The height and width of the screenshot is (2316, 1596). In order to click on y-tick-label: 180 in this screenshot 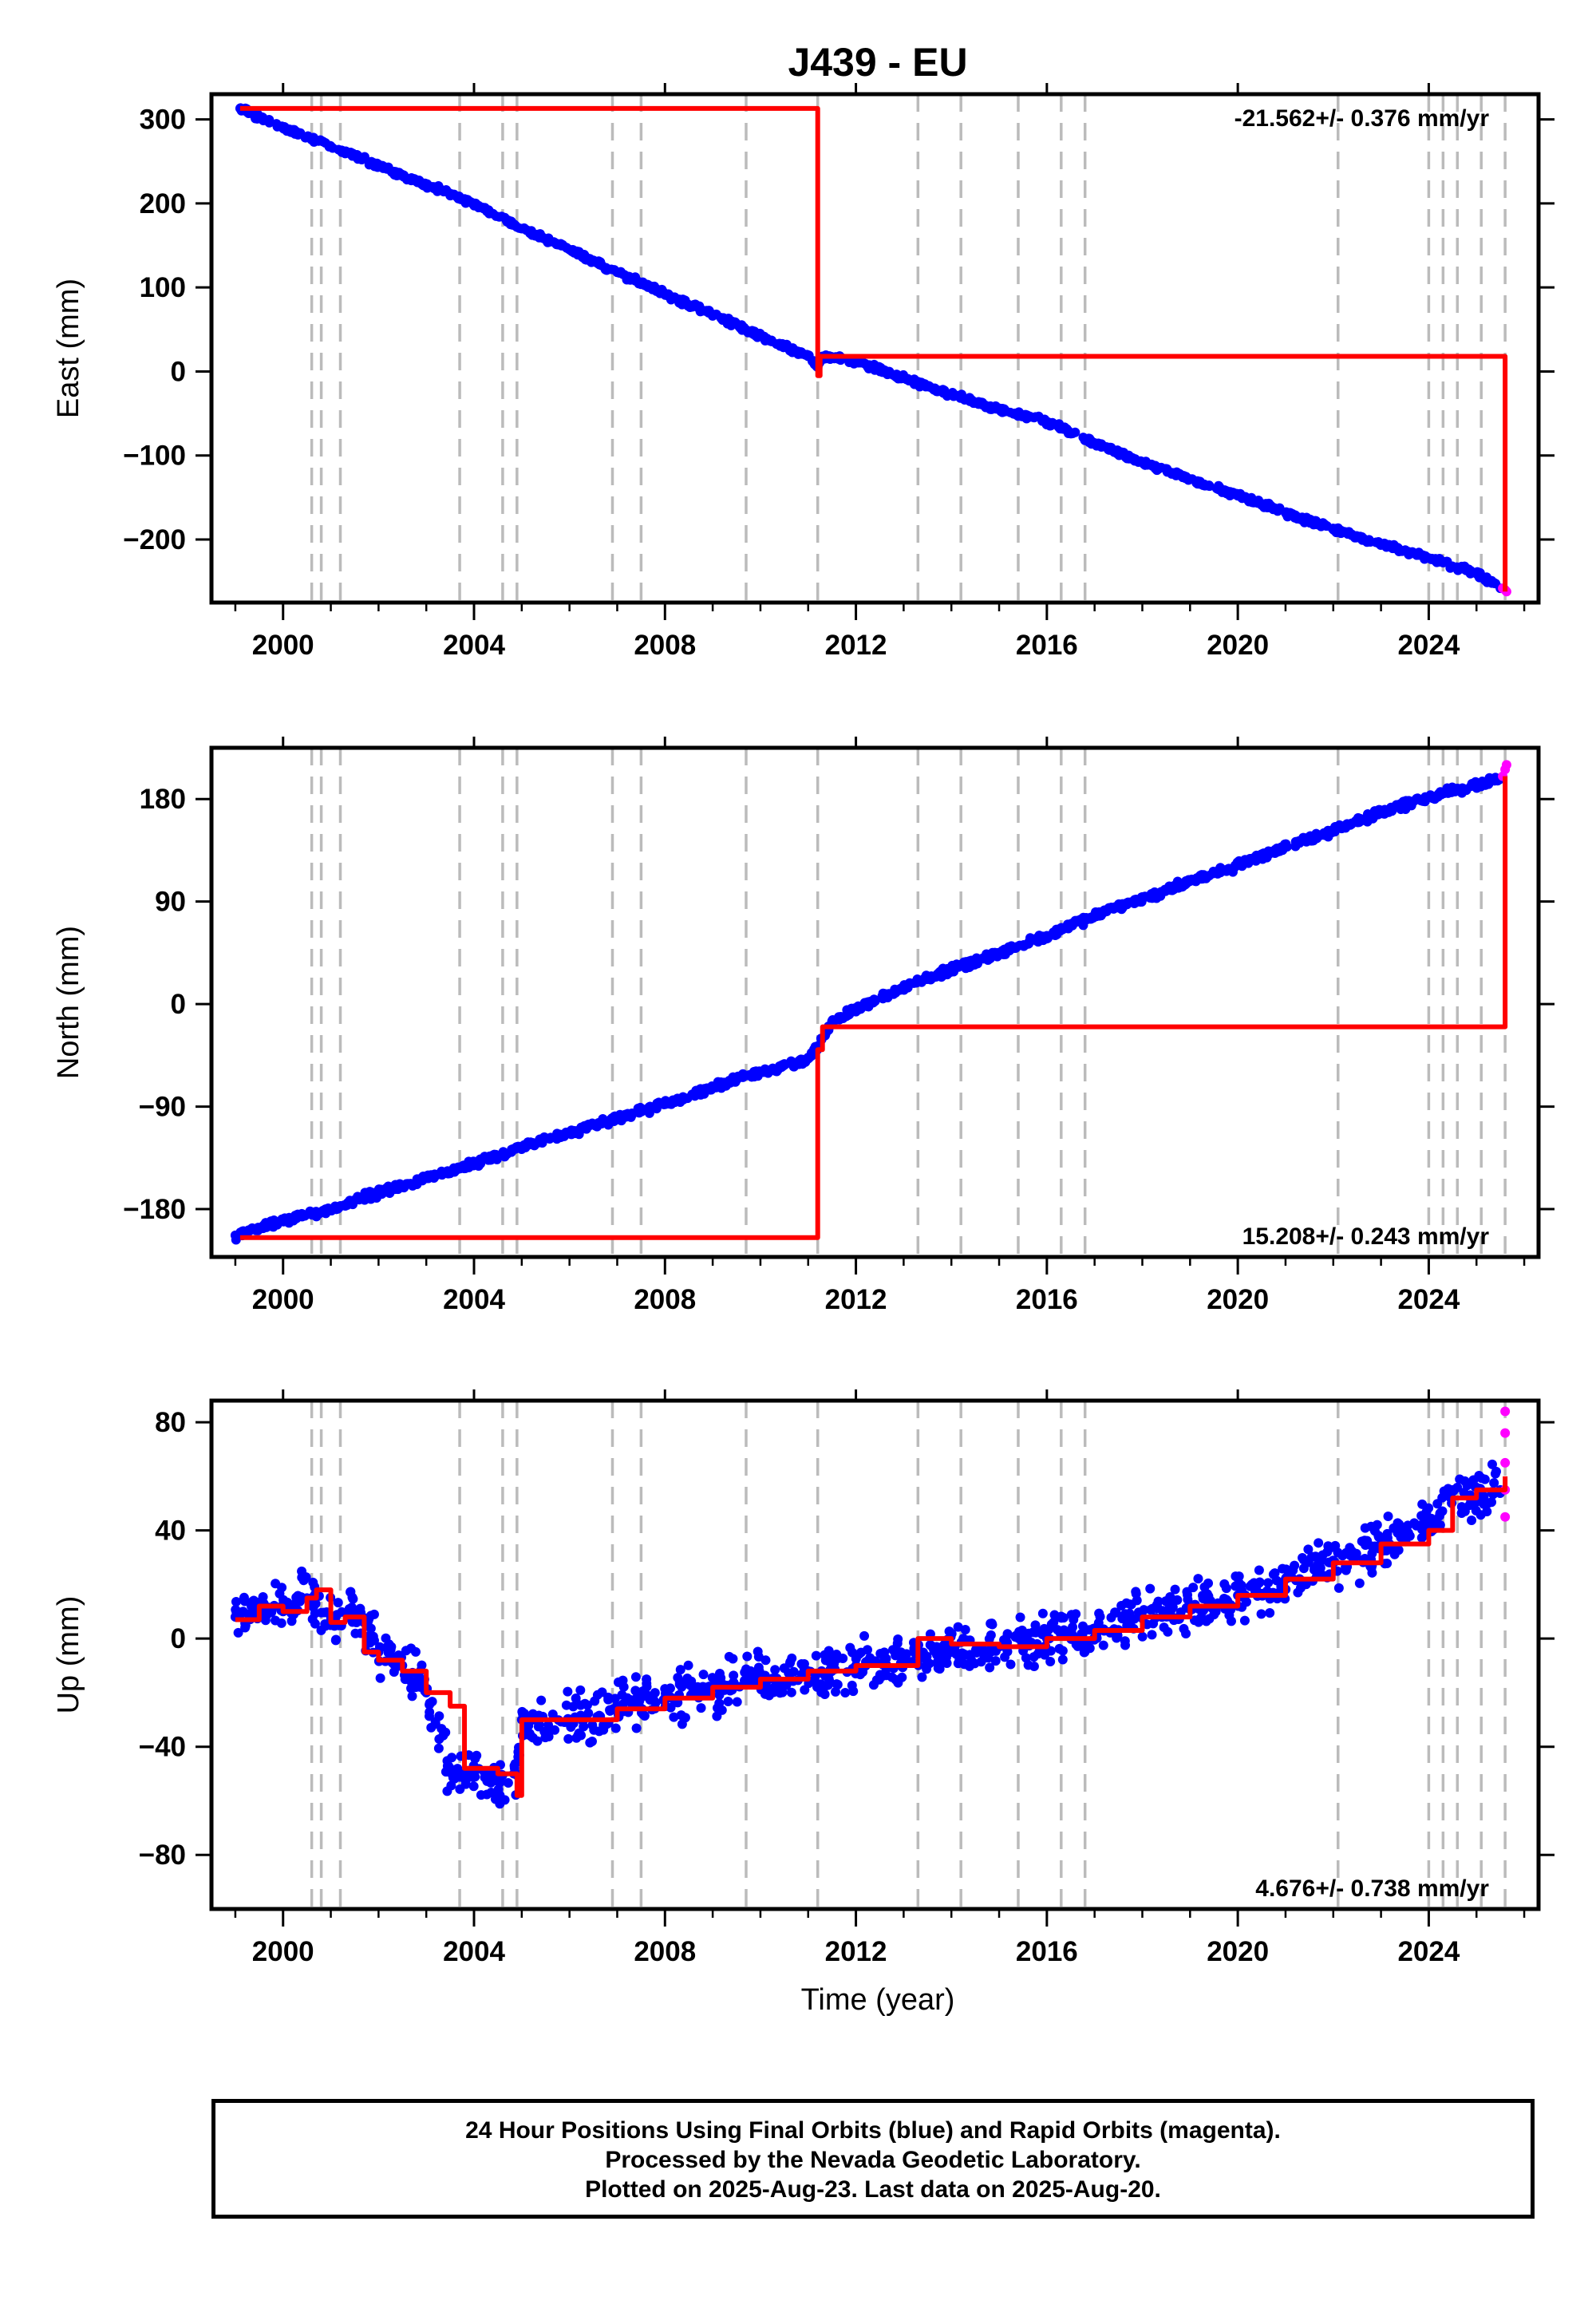, I will do `click(163, 799)`.